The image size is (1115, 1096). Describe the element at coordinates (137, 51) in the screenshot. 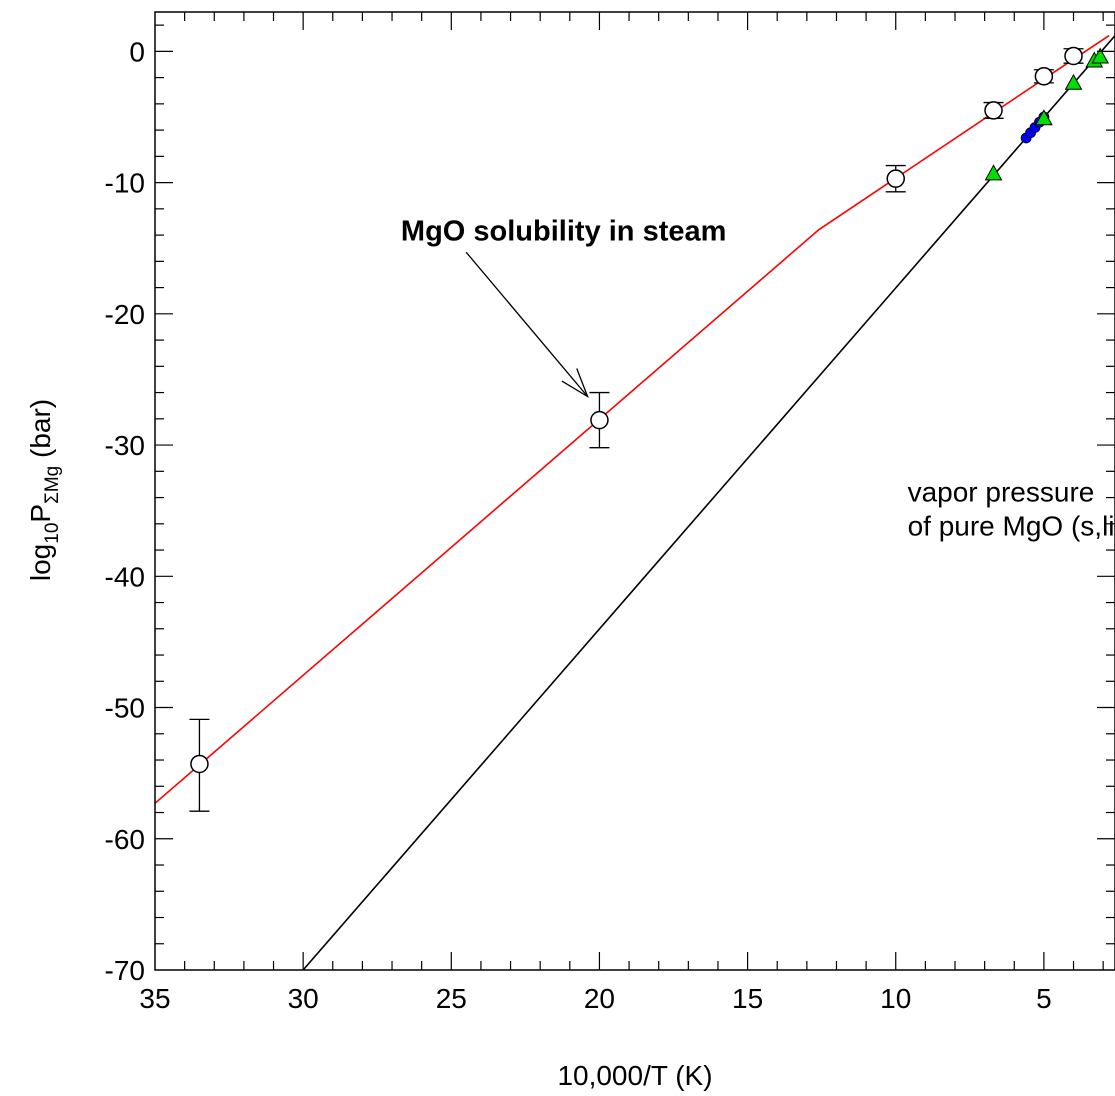

I see `y-tick-label: 0` at that location.